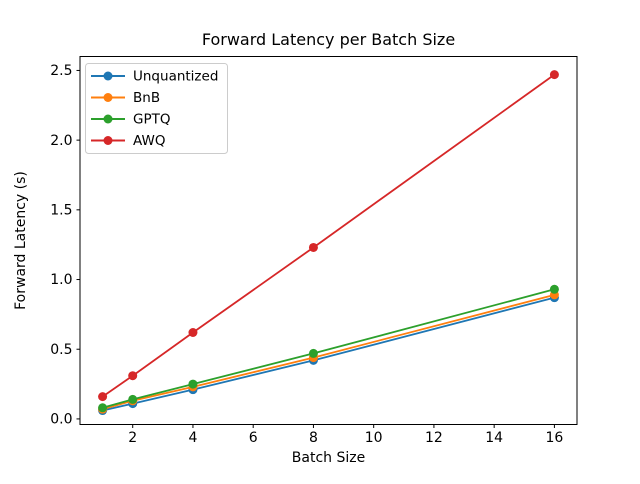 Image resolution: width=640 pixels, height=484 pixels. I want to click on y-tick-label: 2.5, so click(61, 71).